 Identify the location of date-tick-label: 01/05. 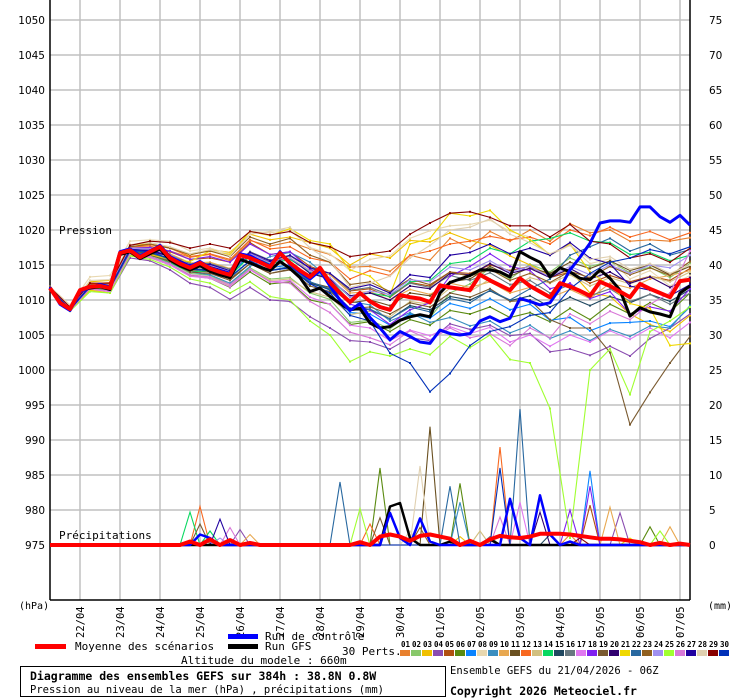
(441, 622).